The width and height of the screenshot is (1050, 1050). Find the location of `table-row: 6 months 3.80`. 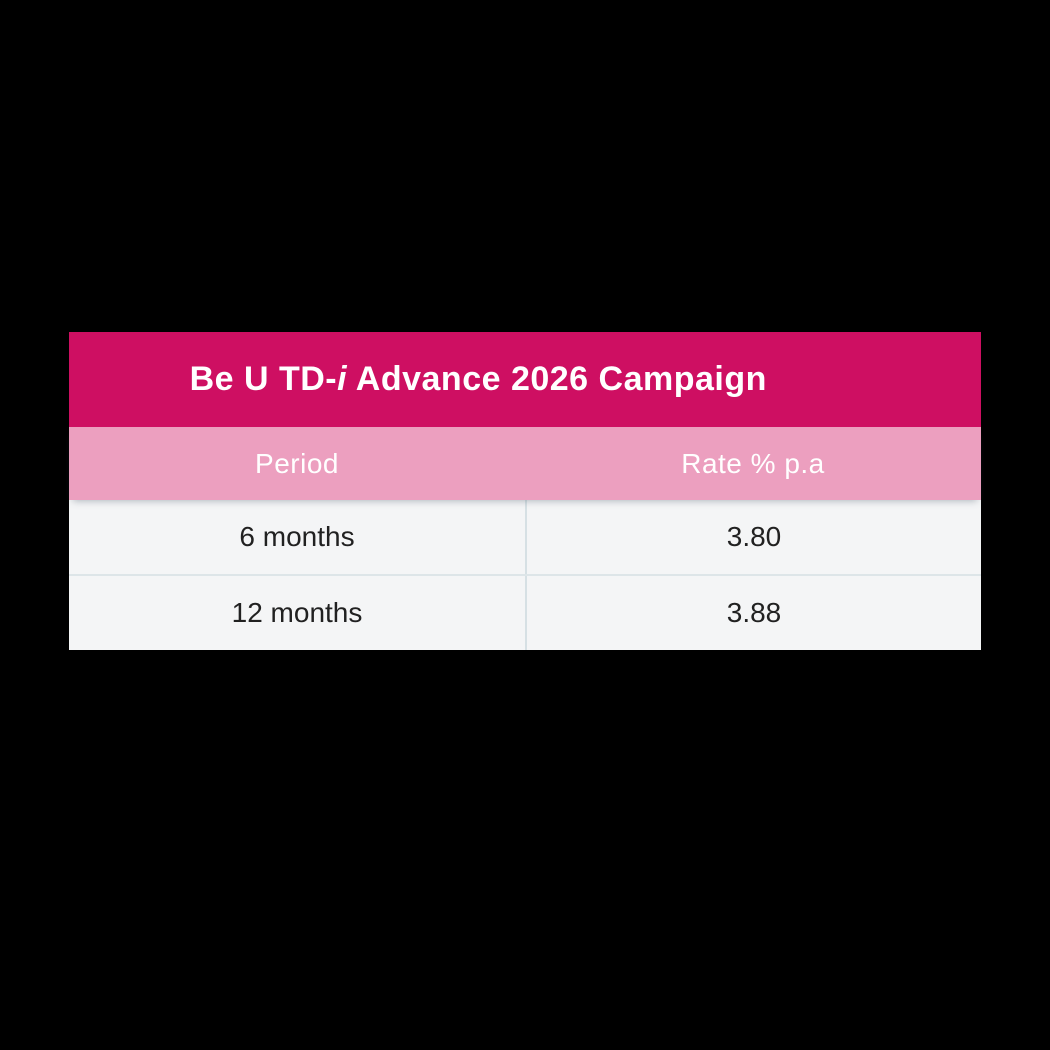

table-row: 6 months 3.80 is located at coordinates (525, 537).